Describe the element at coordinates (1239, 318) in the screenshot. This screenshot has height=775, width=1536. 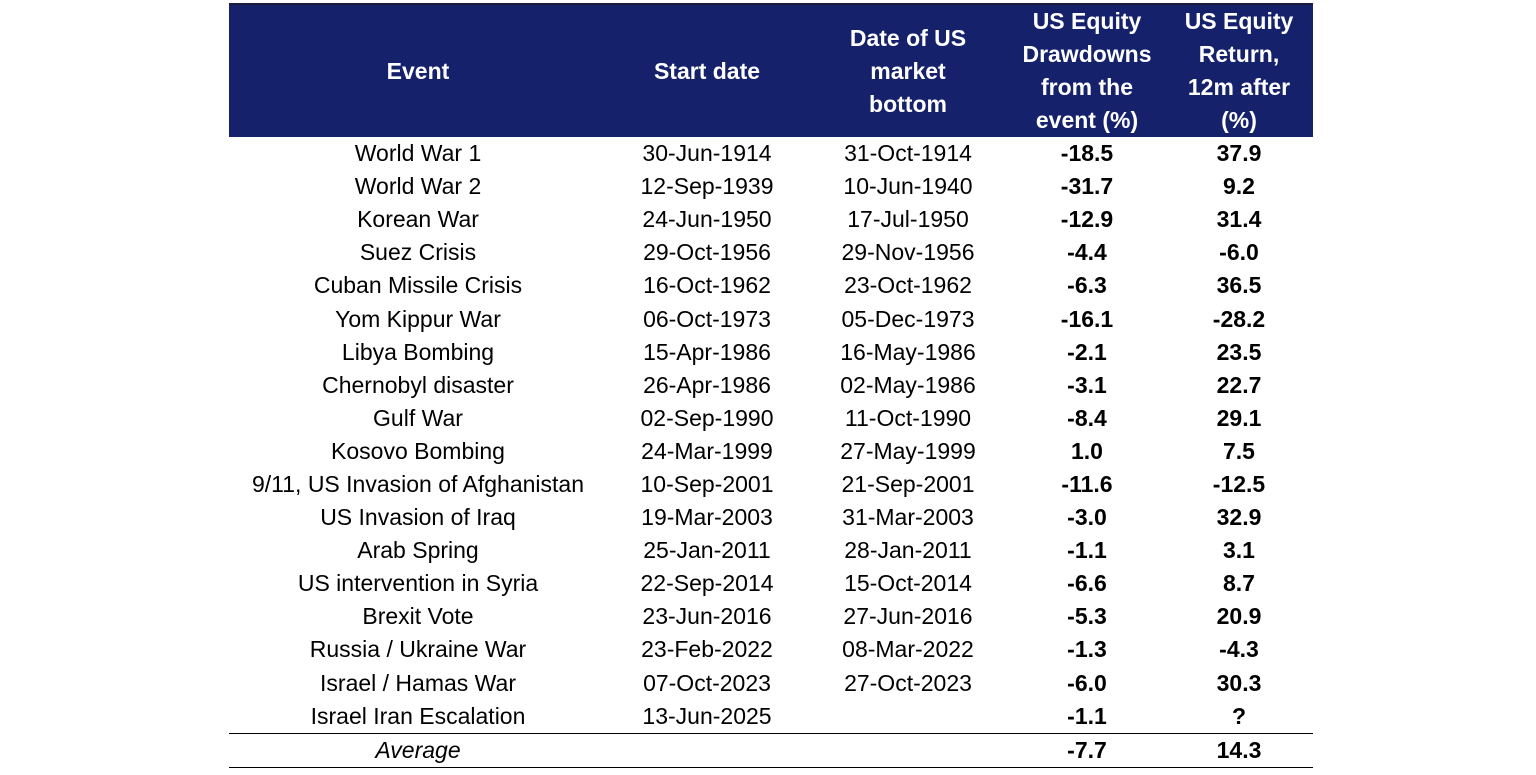
I see `cell-return-12m: -28.2` at that location.